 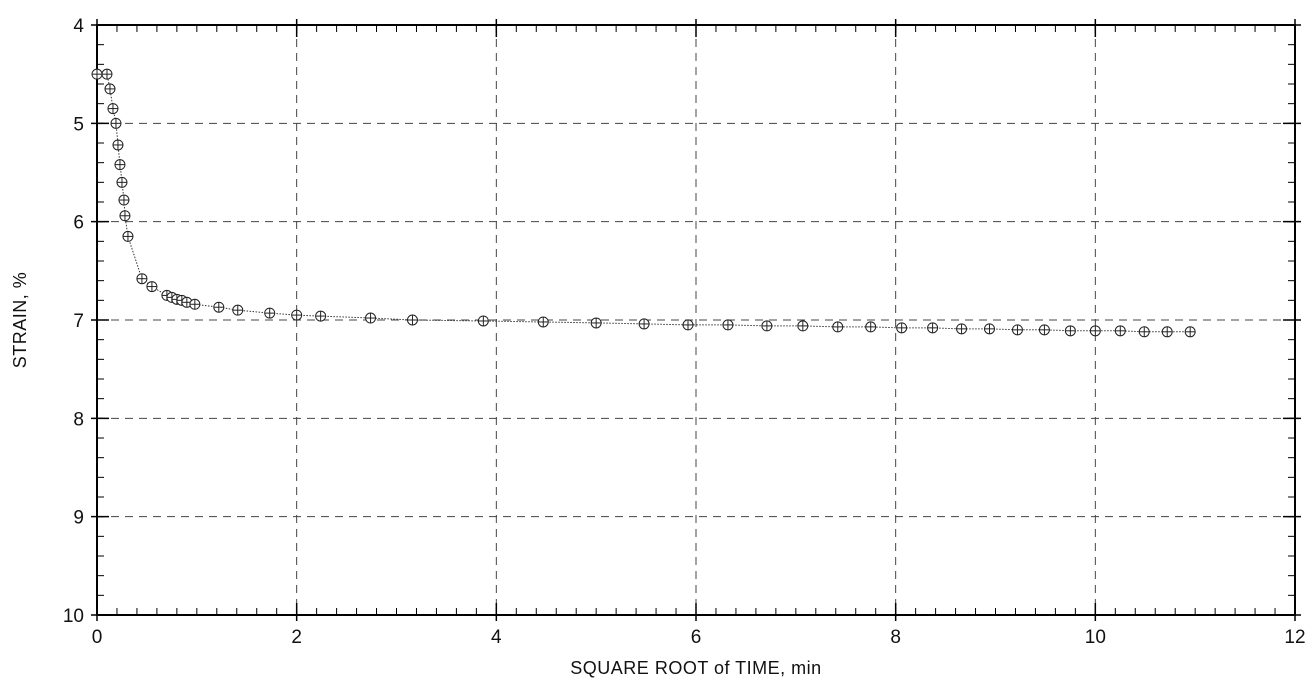 What do you see at coordinates (1294, 637) in the screenshot?
I see `x-tick-label: 12` at bounding box center [1294, 637].